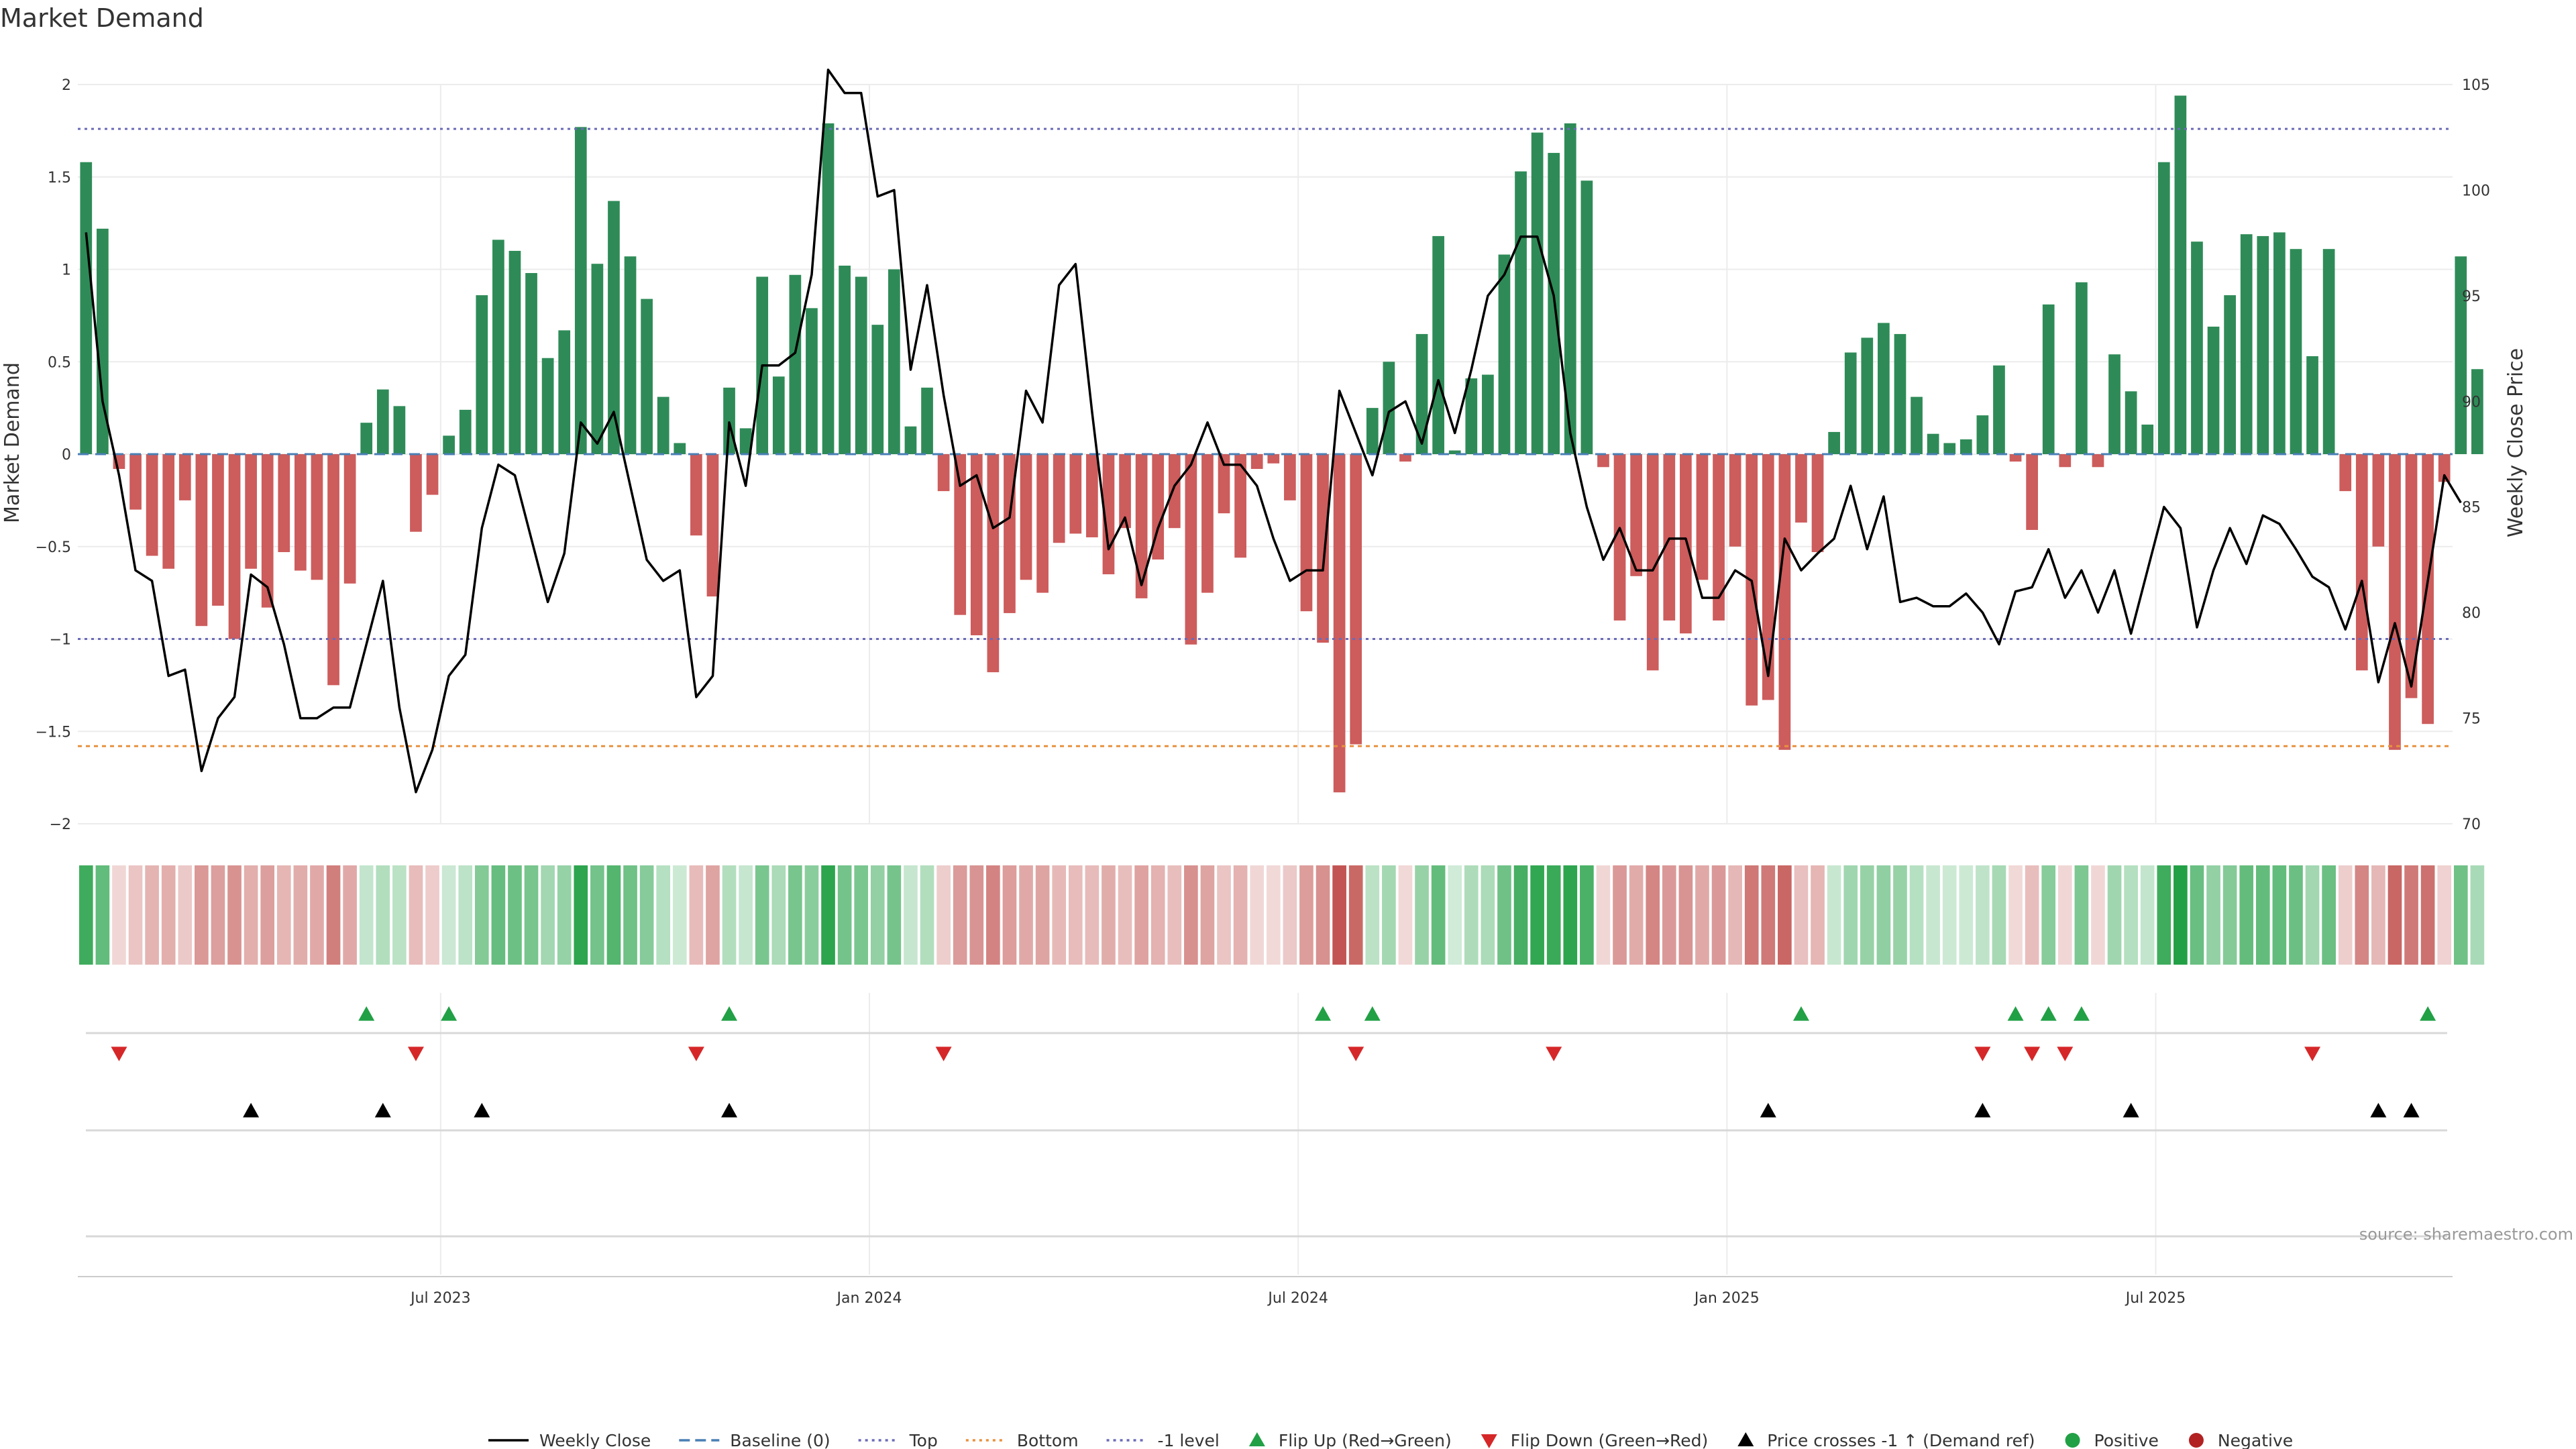 The image size is (2576, 1449). Describe the element at coordinates (59, 362) in the screenshot. I see `y-tick-label: 0.5` at that location.